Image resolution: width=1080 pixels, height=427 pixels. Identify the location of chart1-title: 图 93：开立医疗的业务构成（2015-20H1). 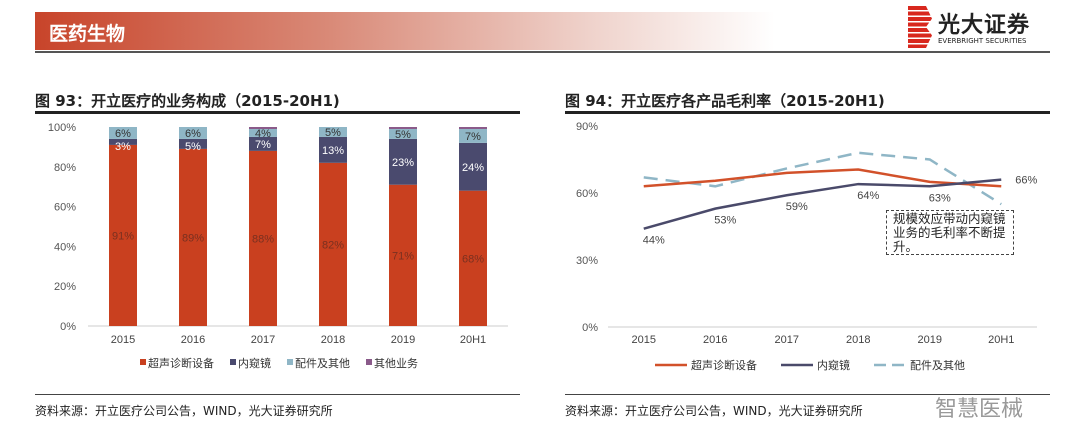
(187, 101).